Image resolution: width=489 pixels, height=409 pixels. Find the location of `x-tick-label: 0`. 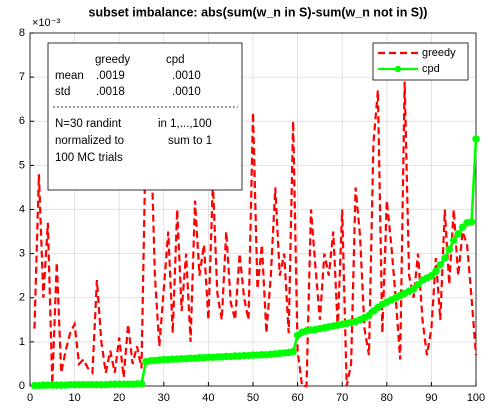

x-tick-label: 0 is located at coordinates (30, 398).